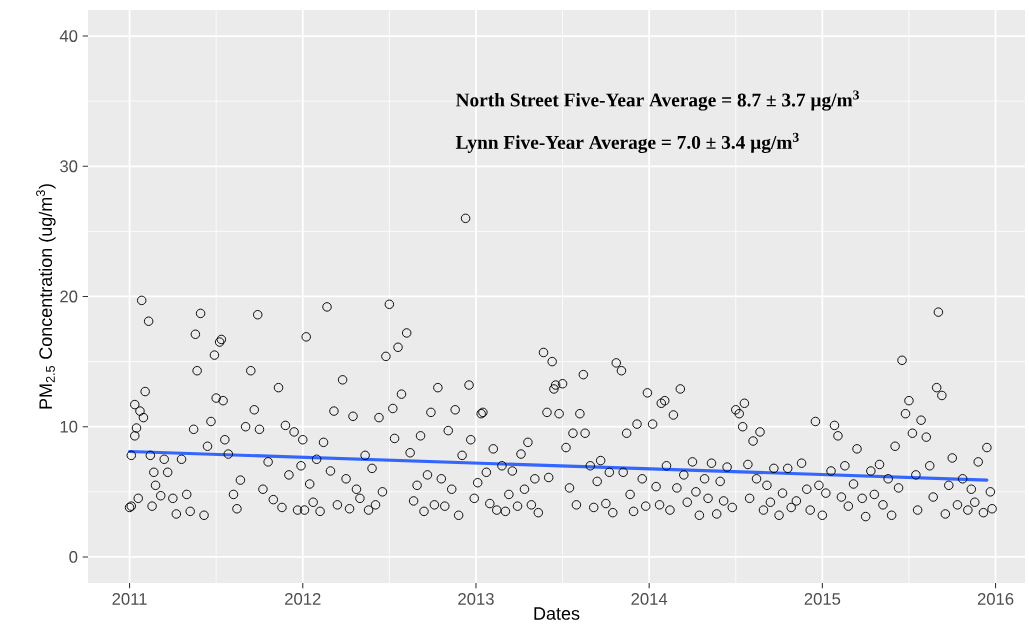  What do you see at coordinates (995, 599) in the screenshot?
I see `x-tick-label: 2016` at bounding box center [995, 599].